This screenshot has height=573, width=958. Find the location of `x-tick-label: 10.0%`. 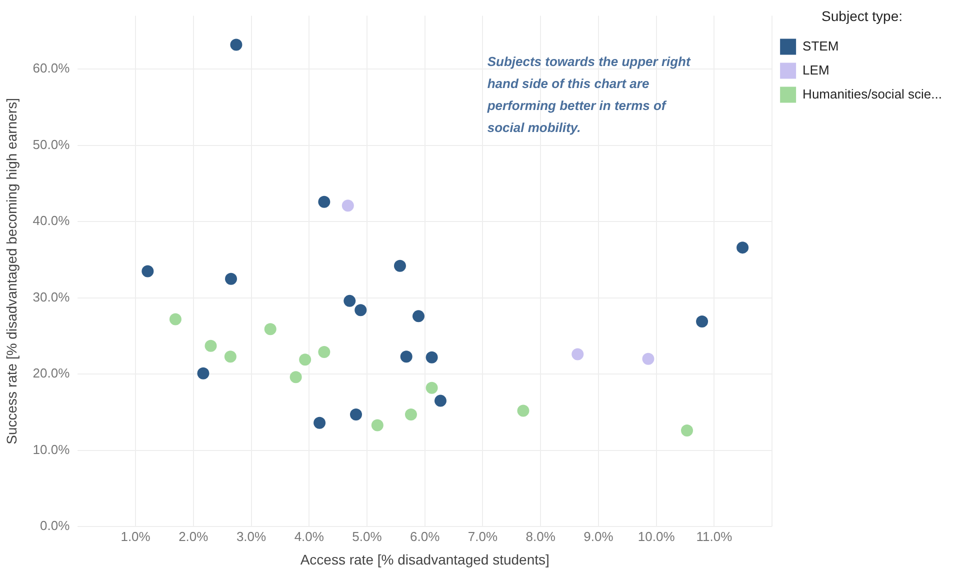

x-tick-label: 10.0% is located at coordinates (657, 536).